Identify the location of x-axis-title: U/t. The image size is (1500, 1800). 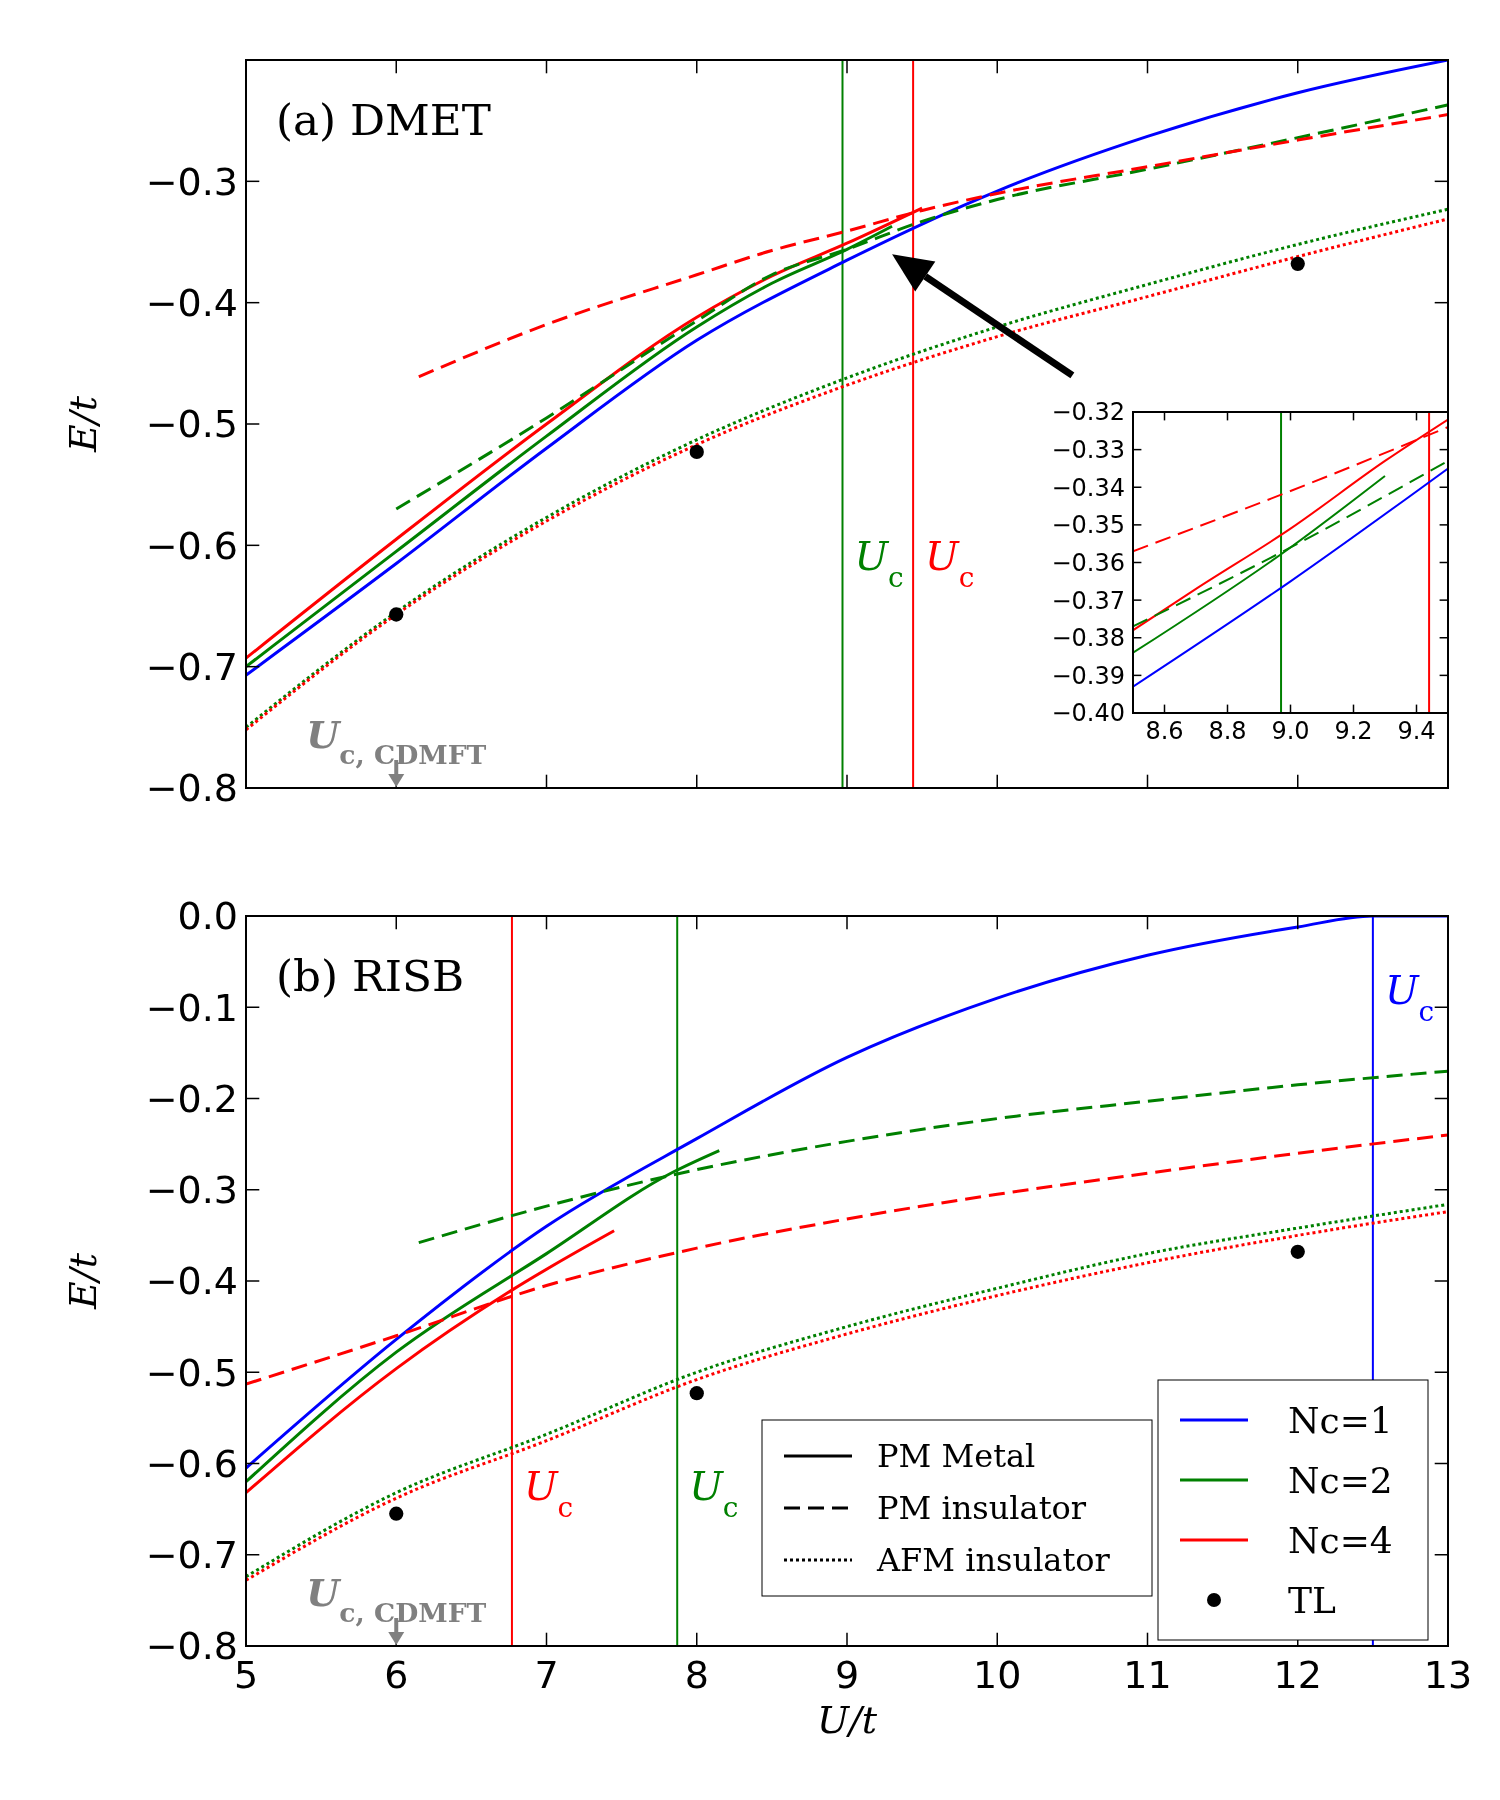
(847, 1720).